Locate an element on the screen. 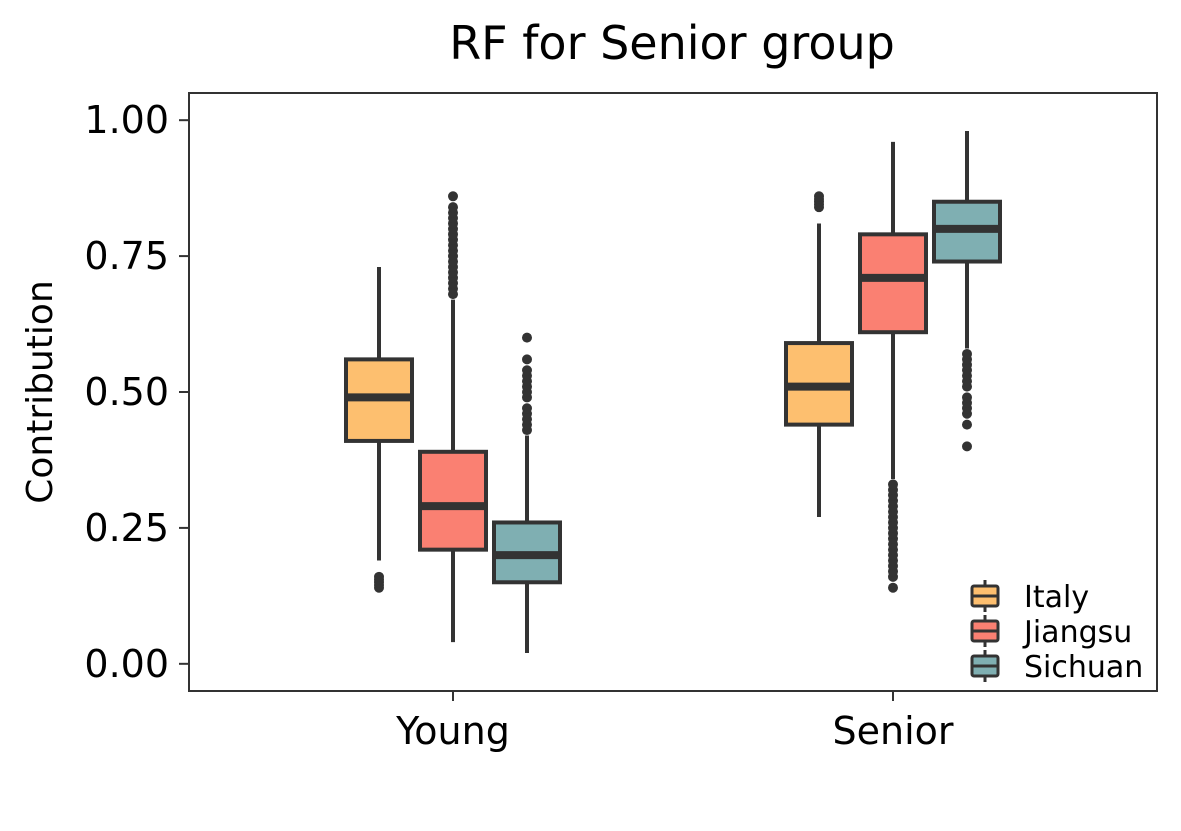 This screenshot has height=831, width=1181. y-axis: 0.00 0.25 0.50 0.75 1.00 is located at coordinates (136, 392).